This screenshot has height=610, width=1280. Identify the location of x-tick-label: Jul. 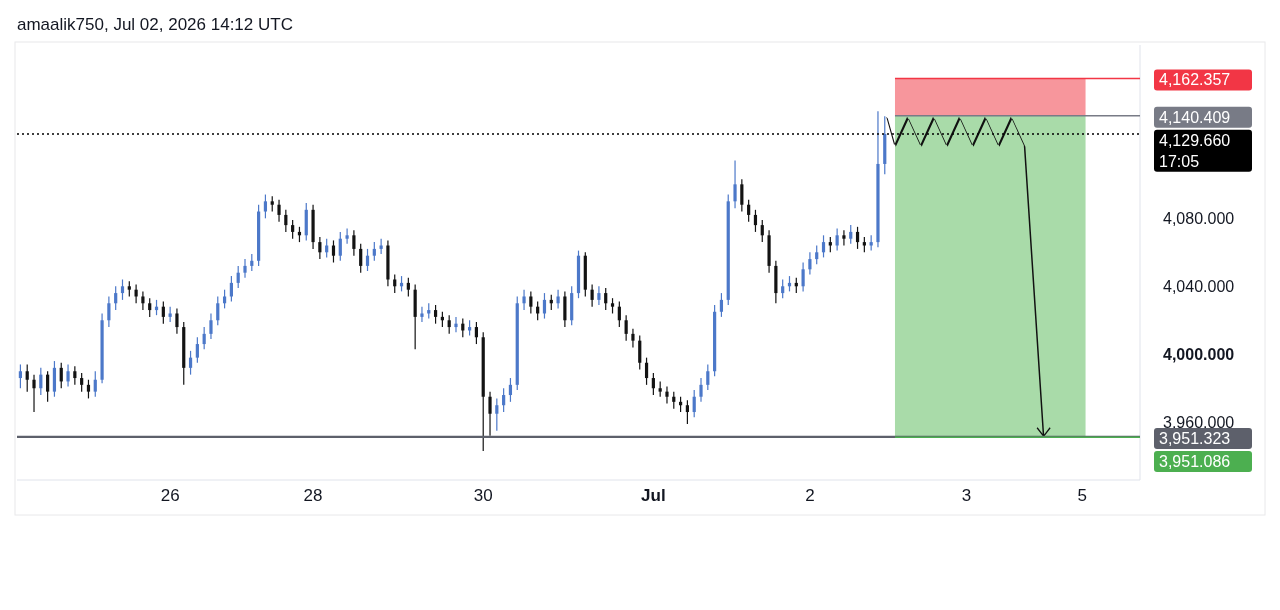
(653, 496).